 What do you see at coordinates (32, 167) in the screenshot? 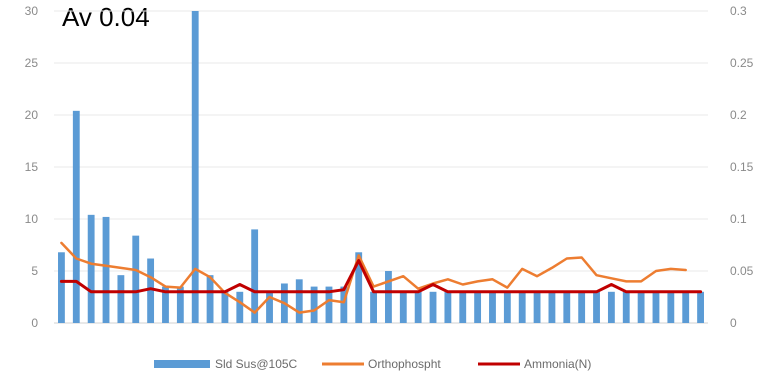
I see `left-axis-tick-label: 15` at bounding box center [32, 167].